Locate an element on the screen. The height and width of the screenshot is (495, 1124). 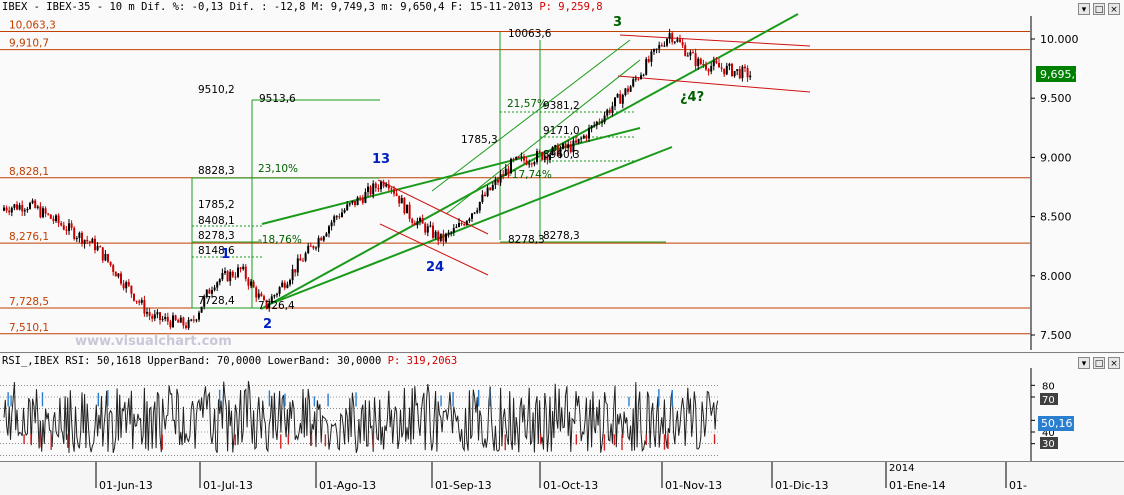
rsi-maximize-button: □ is located at coordinates (1099, 363).